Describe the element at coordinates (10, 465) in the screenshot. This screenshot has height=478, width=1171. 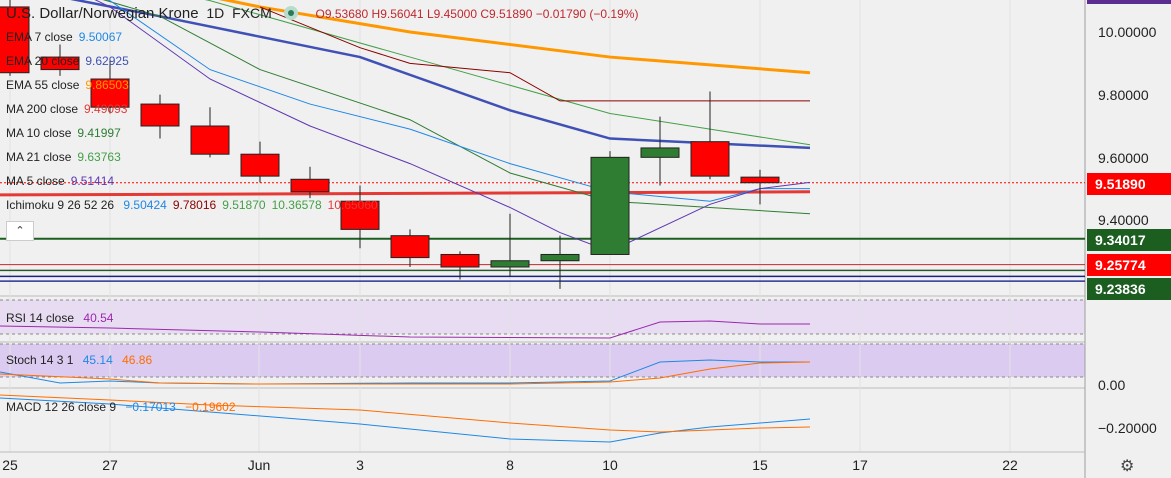
I see `x-tick-label: 25` at that location.